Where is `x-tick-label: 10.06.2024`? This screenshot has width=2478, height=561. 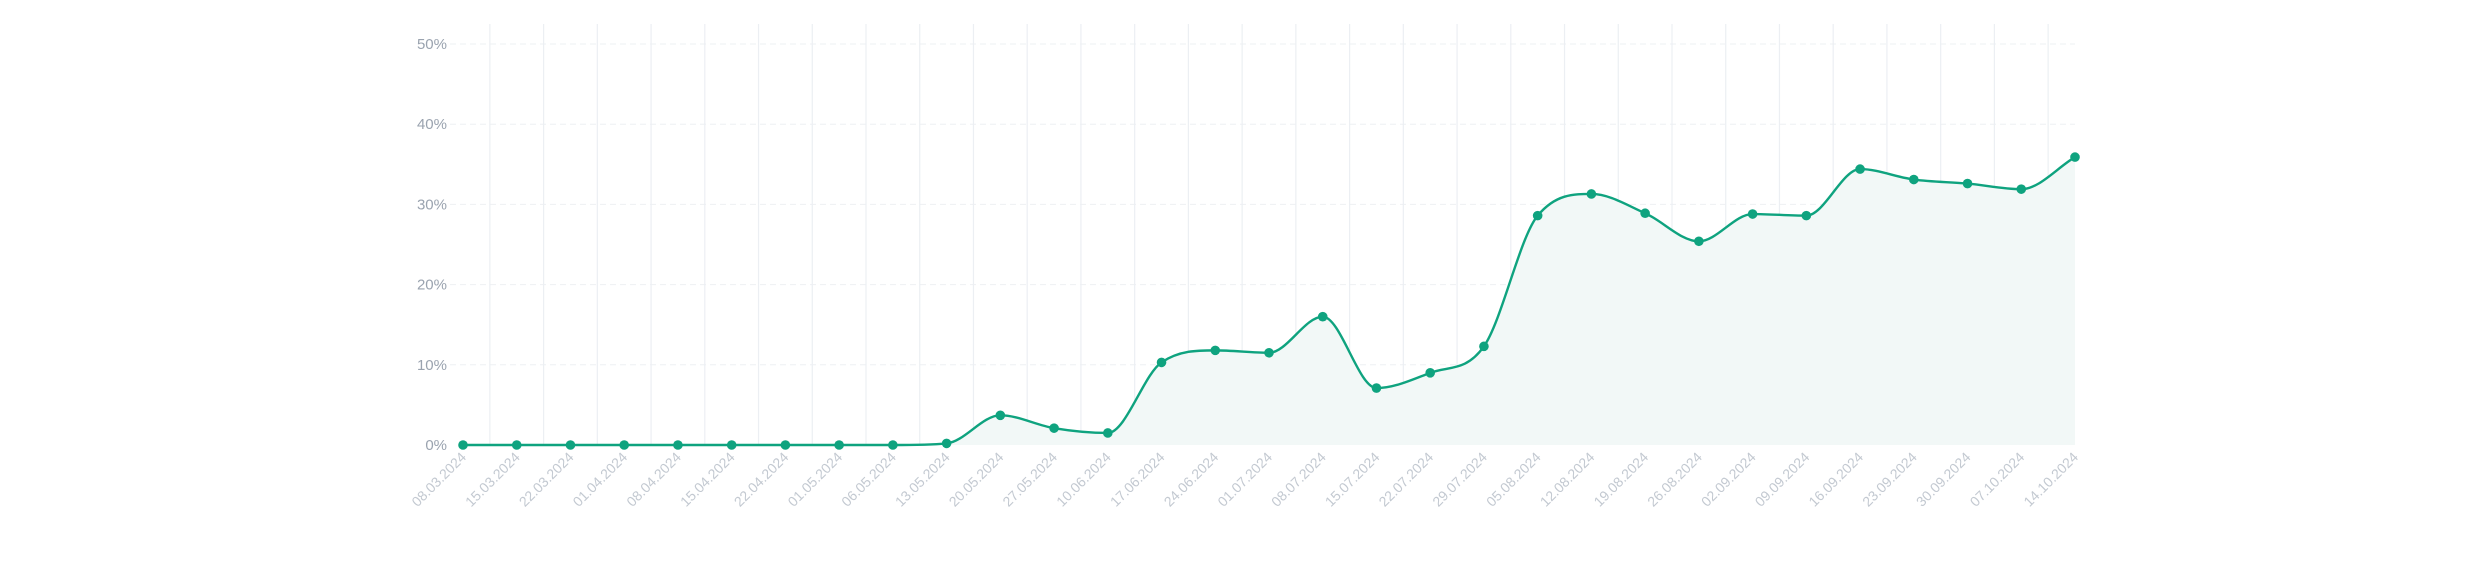
x-tick-label: 10.06.2024 is located at coordinates (1083, 479).